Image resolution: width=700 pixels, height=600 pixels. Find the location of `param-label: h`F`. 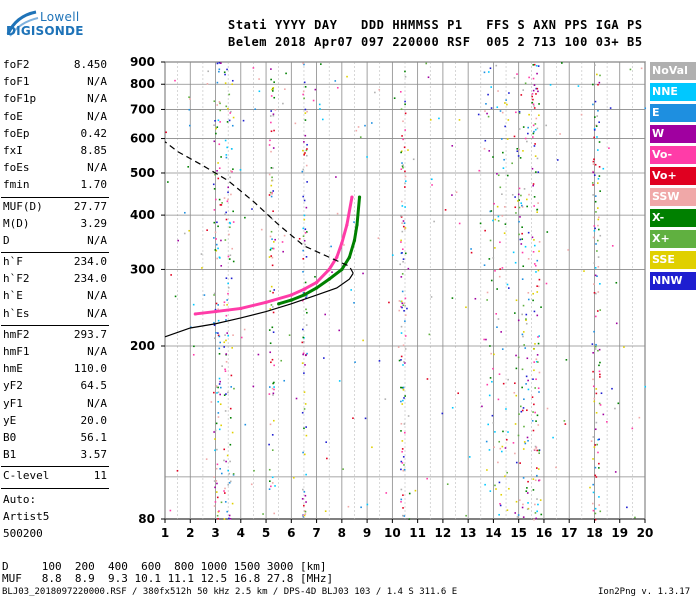

param-label: h`F is located at coordinates (13, 262).